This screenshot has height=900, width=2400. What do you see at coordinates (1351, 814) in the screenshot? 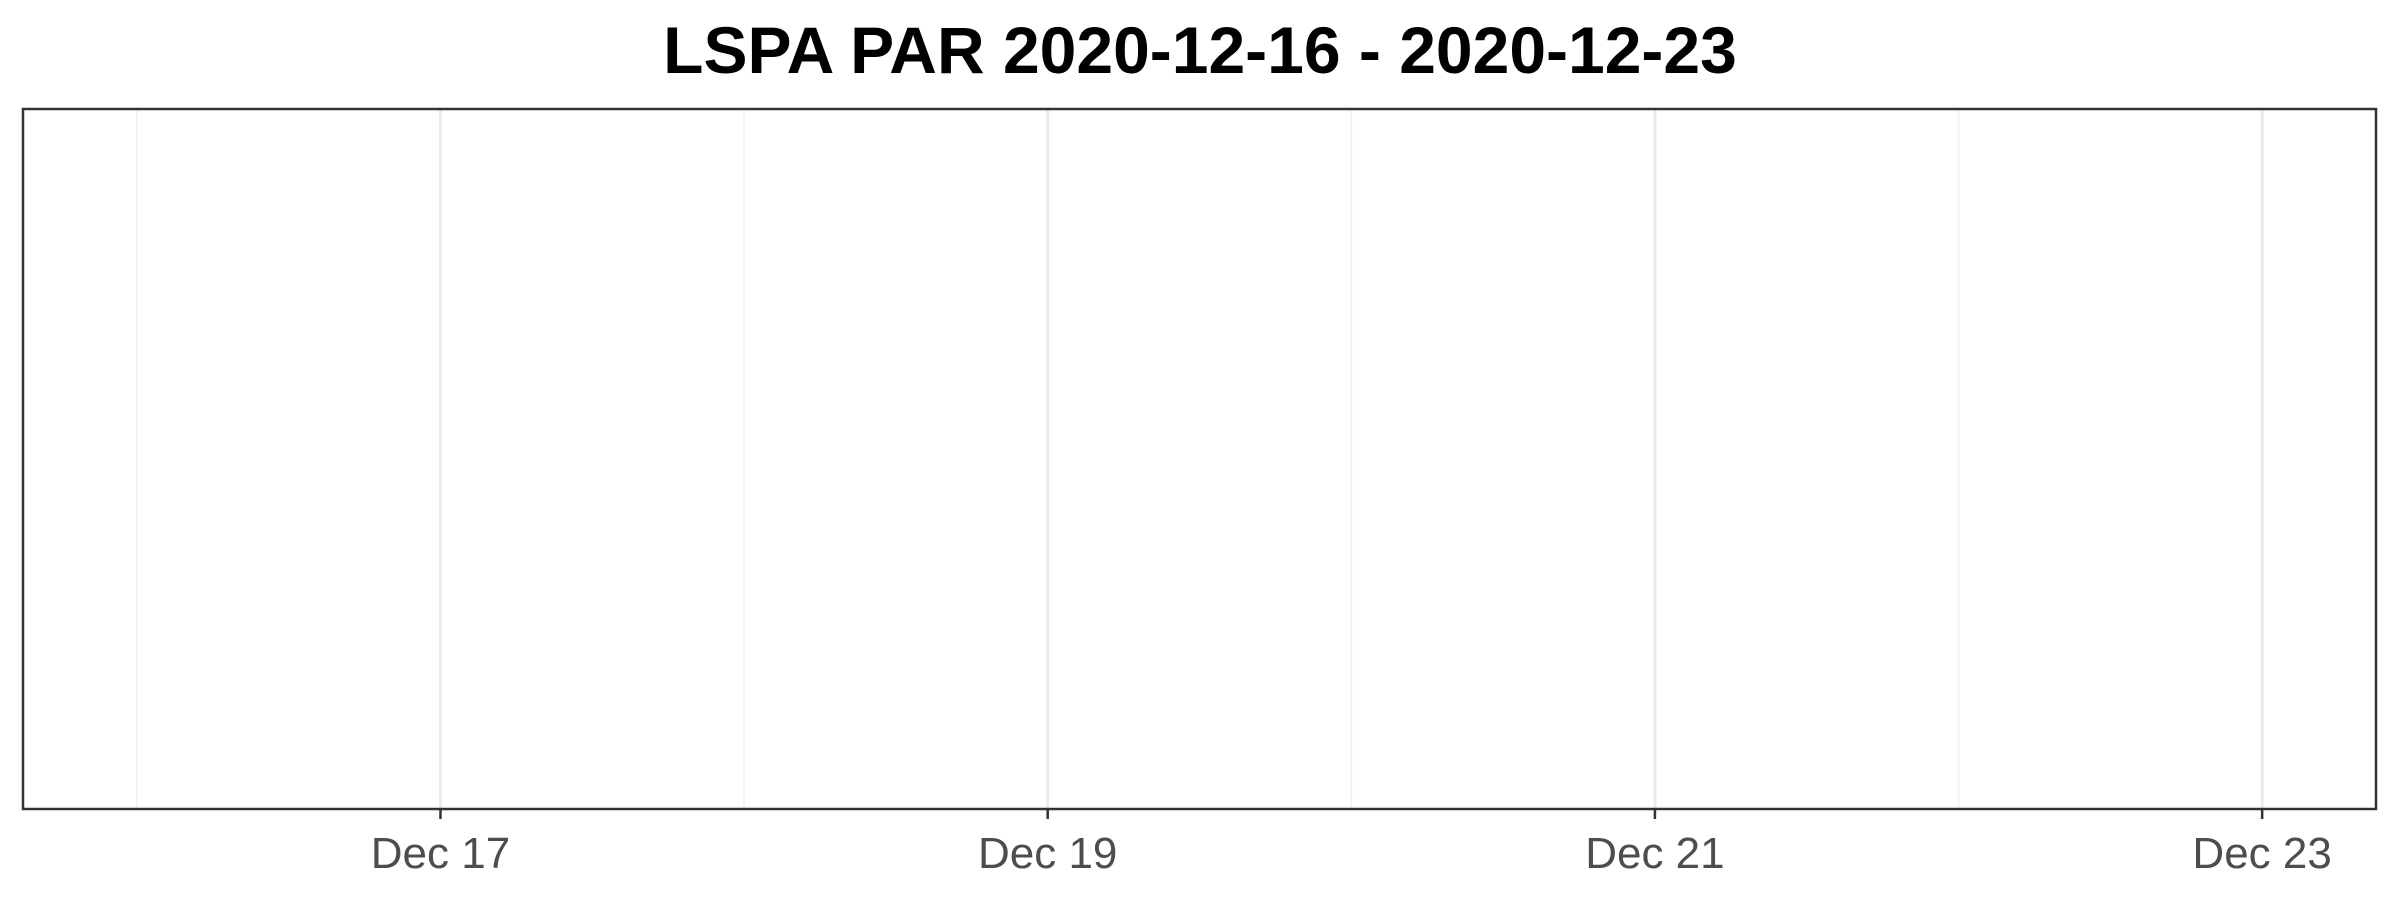
I see `x-axis-ticks` at bounding box center [1351, 814].